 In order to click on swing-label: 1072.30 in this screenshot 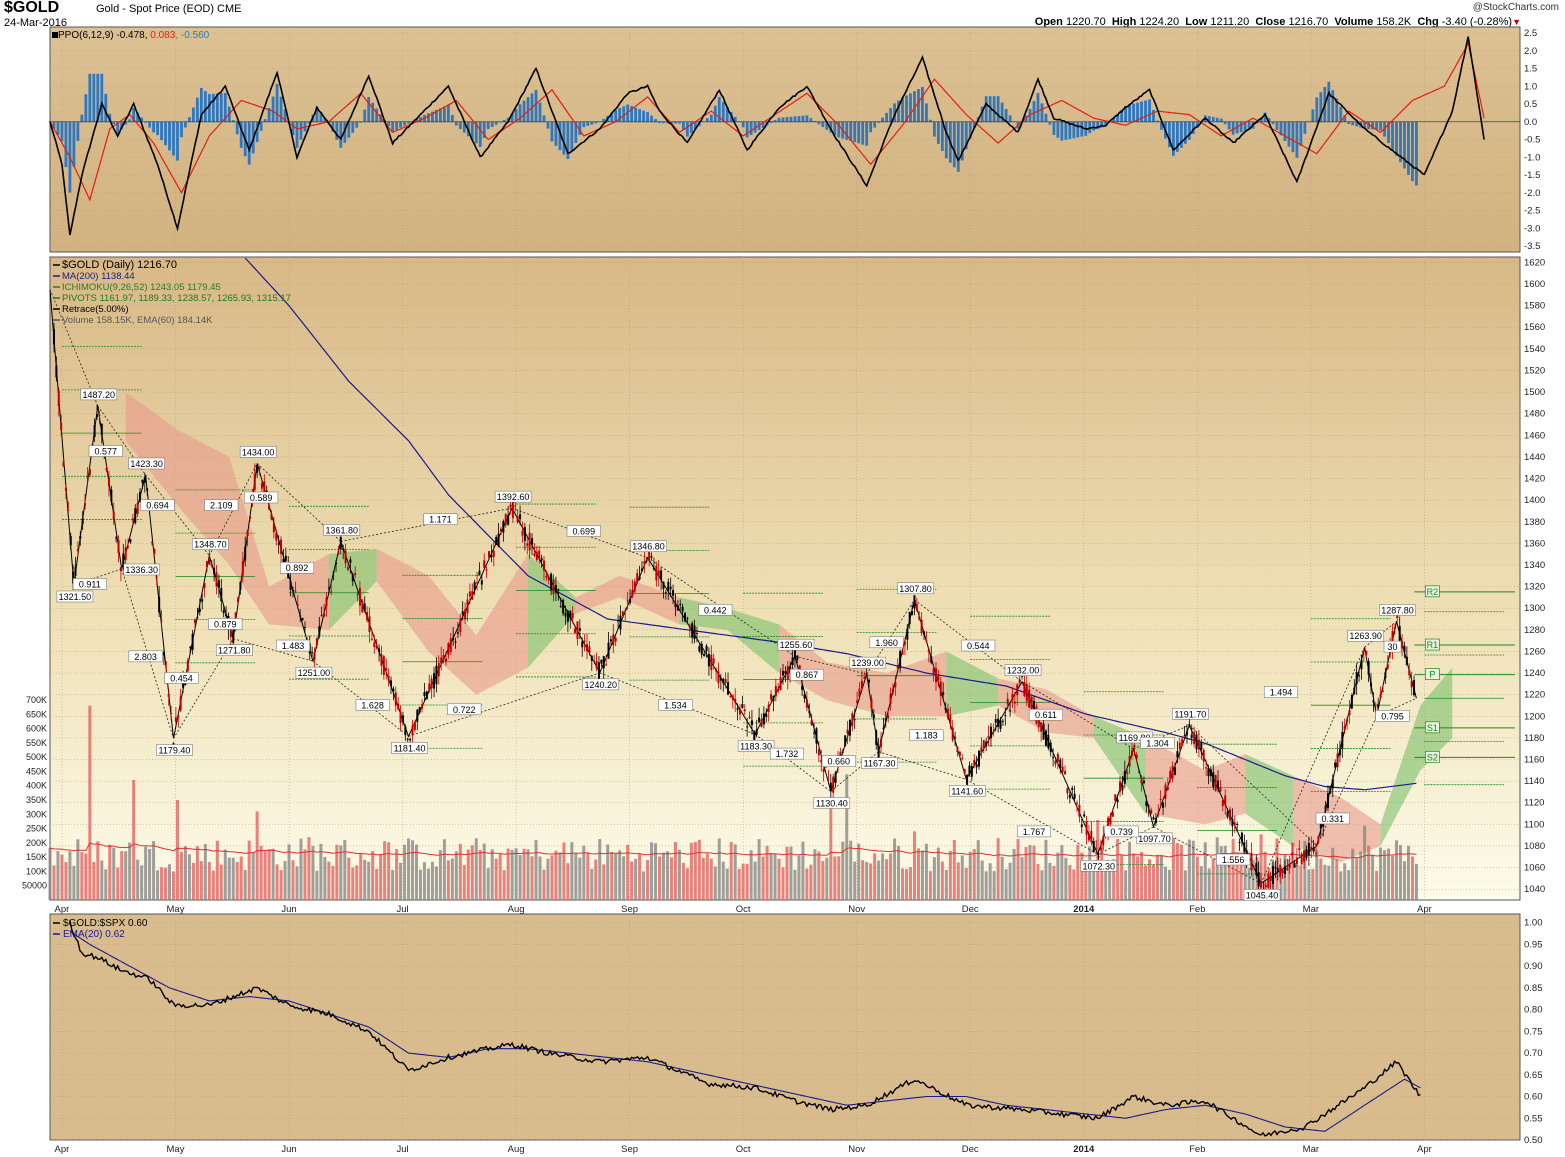, I will do `click(1098, 866)`.